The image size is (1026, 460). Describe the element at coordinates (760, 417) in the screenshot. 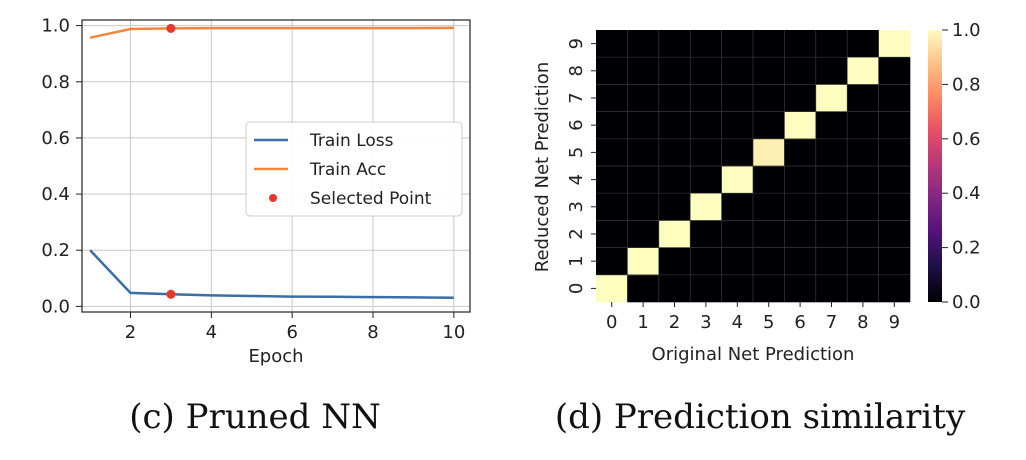

I see `caption-d: (d) Prediction similarity` at that location.